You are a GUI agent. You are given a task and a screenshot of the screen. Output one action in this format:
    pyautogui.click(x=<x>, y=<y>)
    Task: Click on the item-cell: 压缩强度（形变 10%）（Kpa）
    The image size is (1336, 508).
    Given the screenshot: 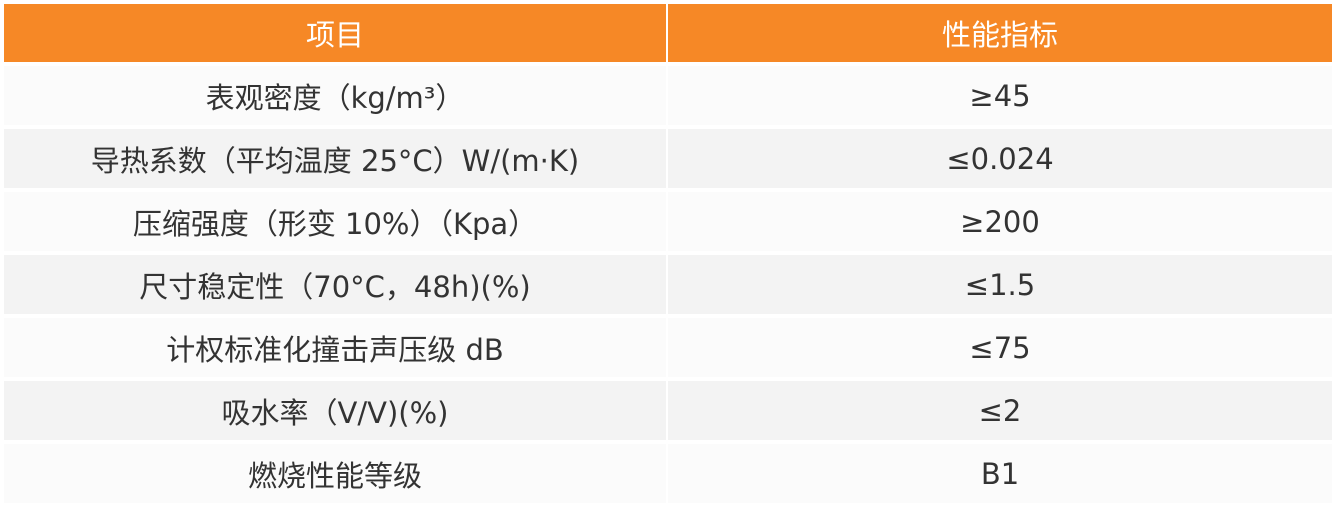 What is the action you would take?
    pyautogui.click(x=335, y=221)
    